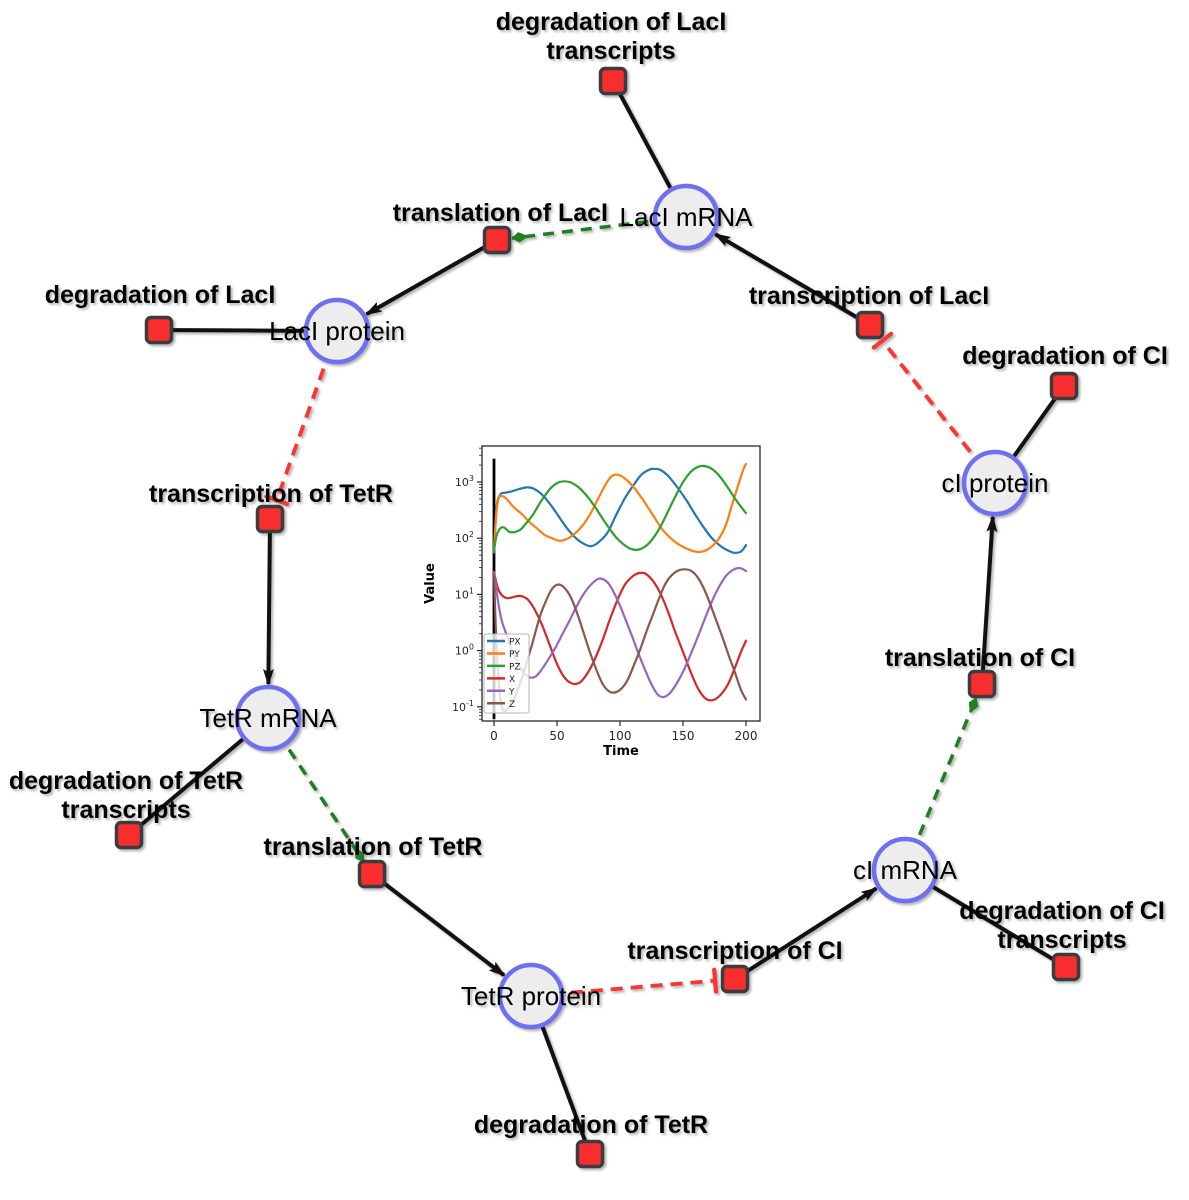 Image resolution: width=1189 pixels, height=1200 pixels. I want to click on edge-inhibition-cI_protein-txn_lacI-tbar, so click(882, 340).